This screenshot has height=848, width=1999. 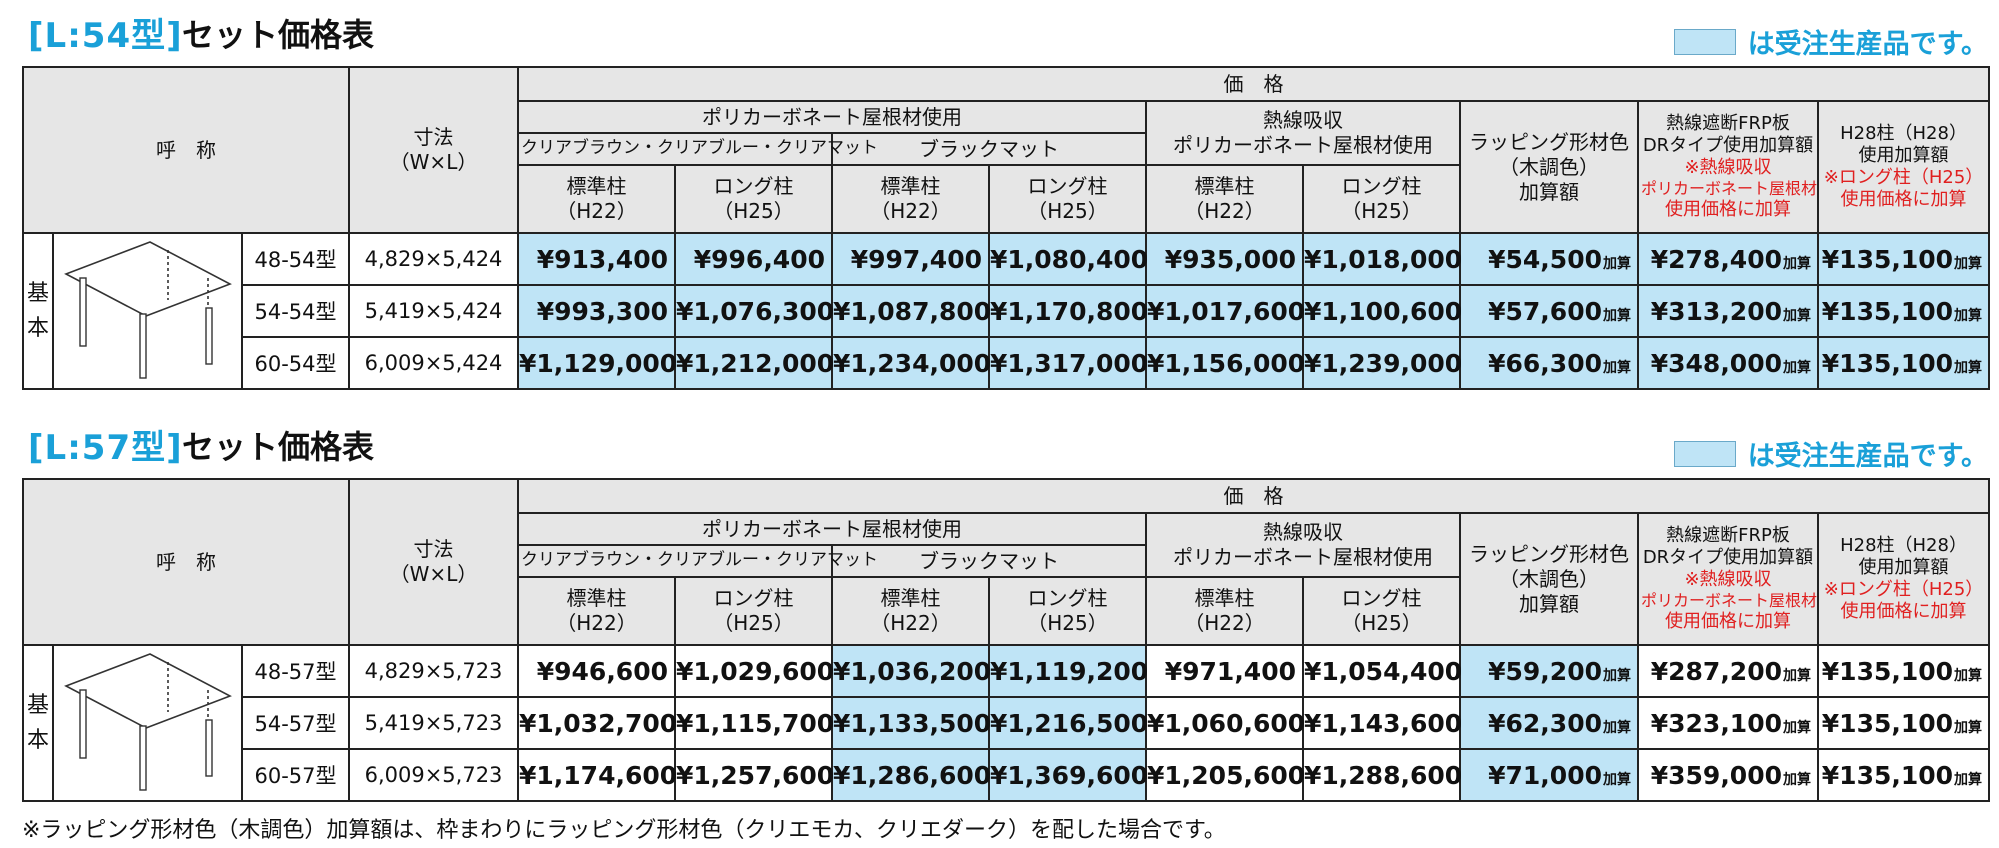 I want to click on price-heat-long: ¥1,054,400, so click(x=1382, y=671).